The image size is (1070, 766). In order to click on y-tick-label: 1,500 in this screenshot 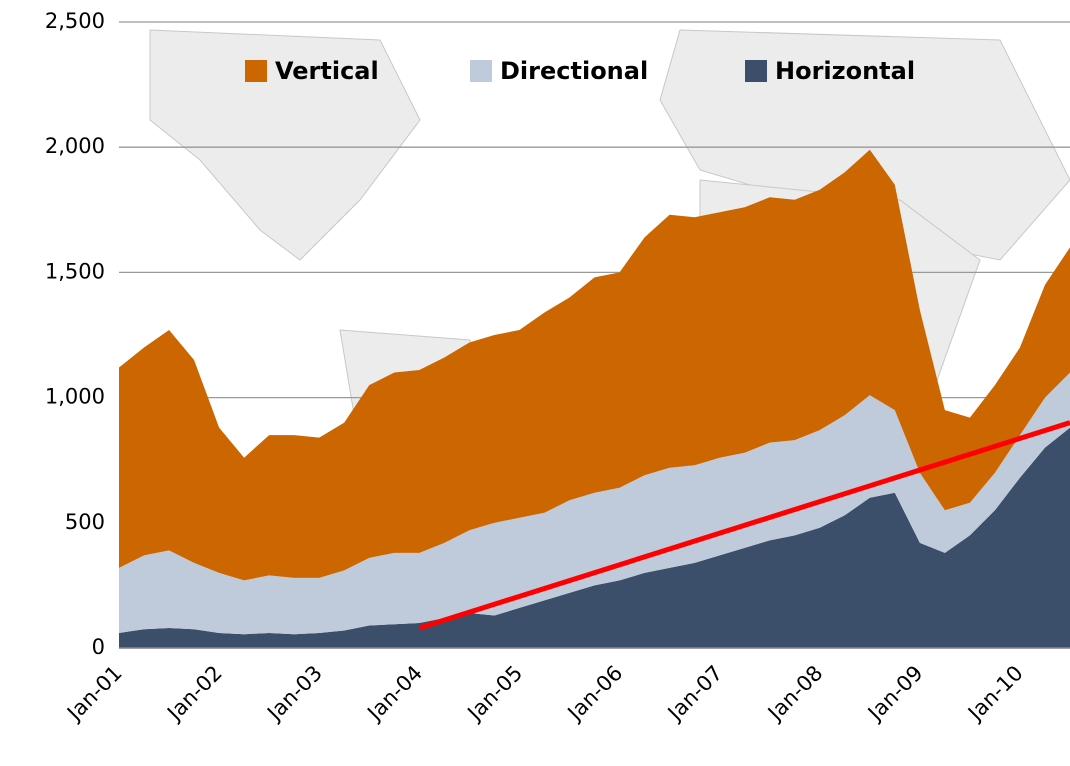, I will do `click(75, 271)`.